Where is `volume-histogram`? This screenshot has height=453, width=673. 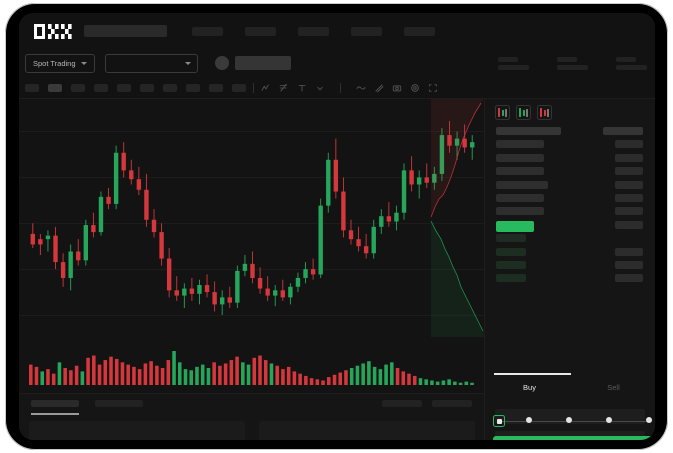
volume-histogram is located at coordinates (251, 365).